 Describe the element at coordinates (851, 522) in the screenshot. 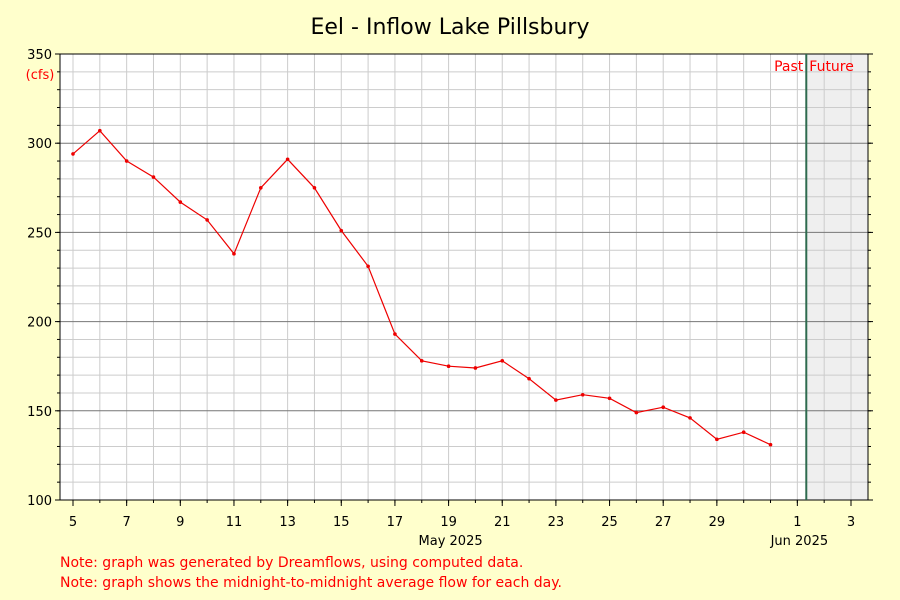

I see `x-tick-label: 3` at that location.